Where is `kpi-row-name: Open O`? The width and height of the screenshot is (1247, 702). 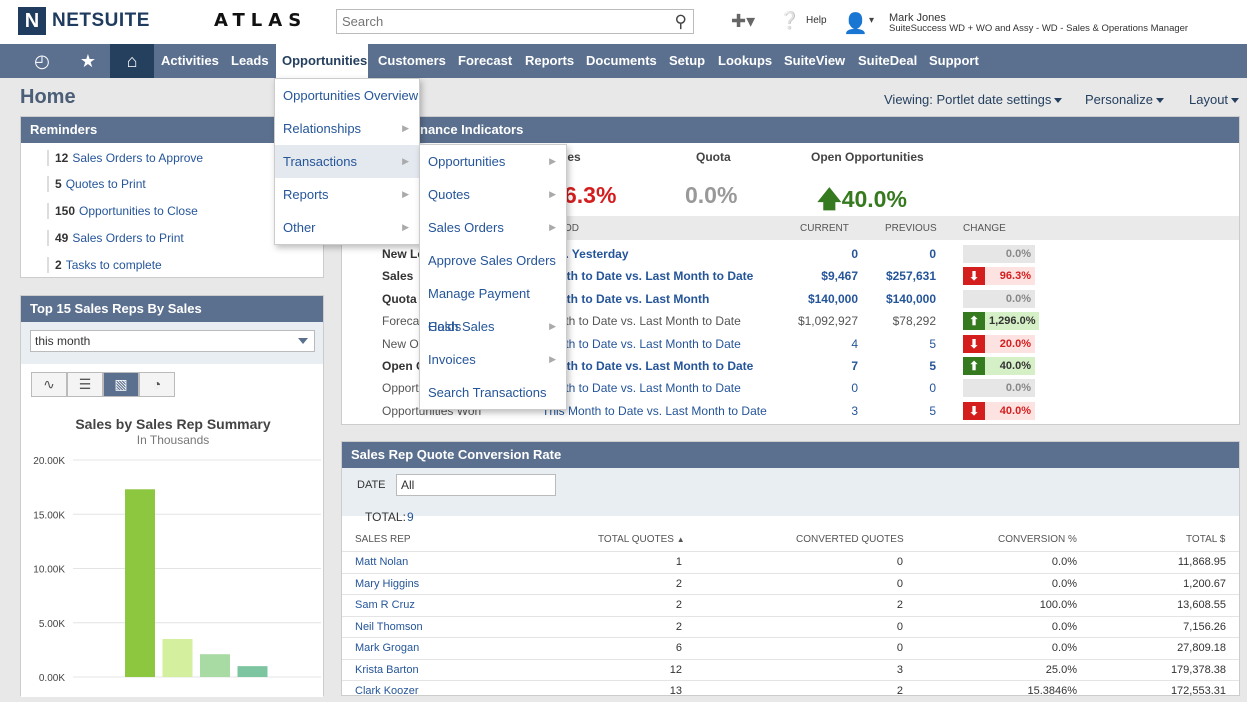
kpi-row-name: Open O is located at coordinates (404, 366).